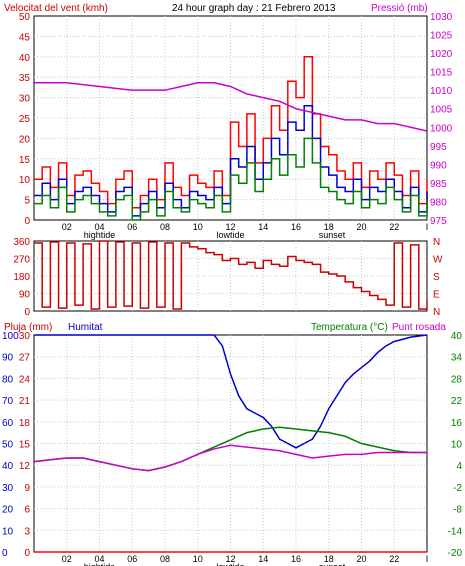  I want to click on wind-xtick-label: 08, so click(165, 227).